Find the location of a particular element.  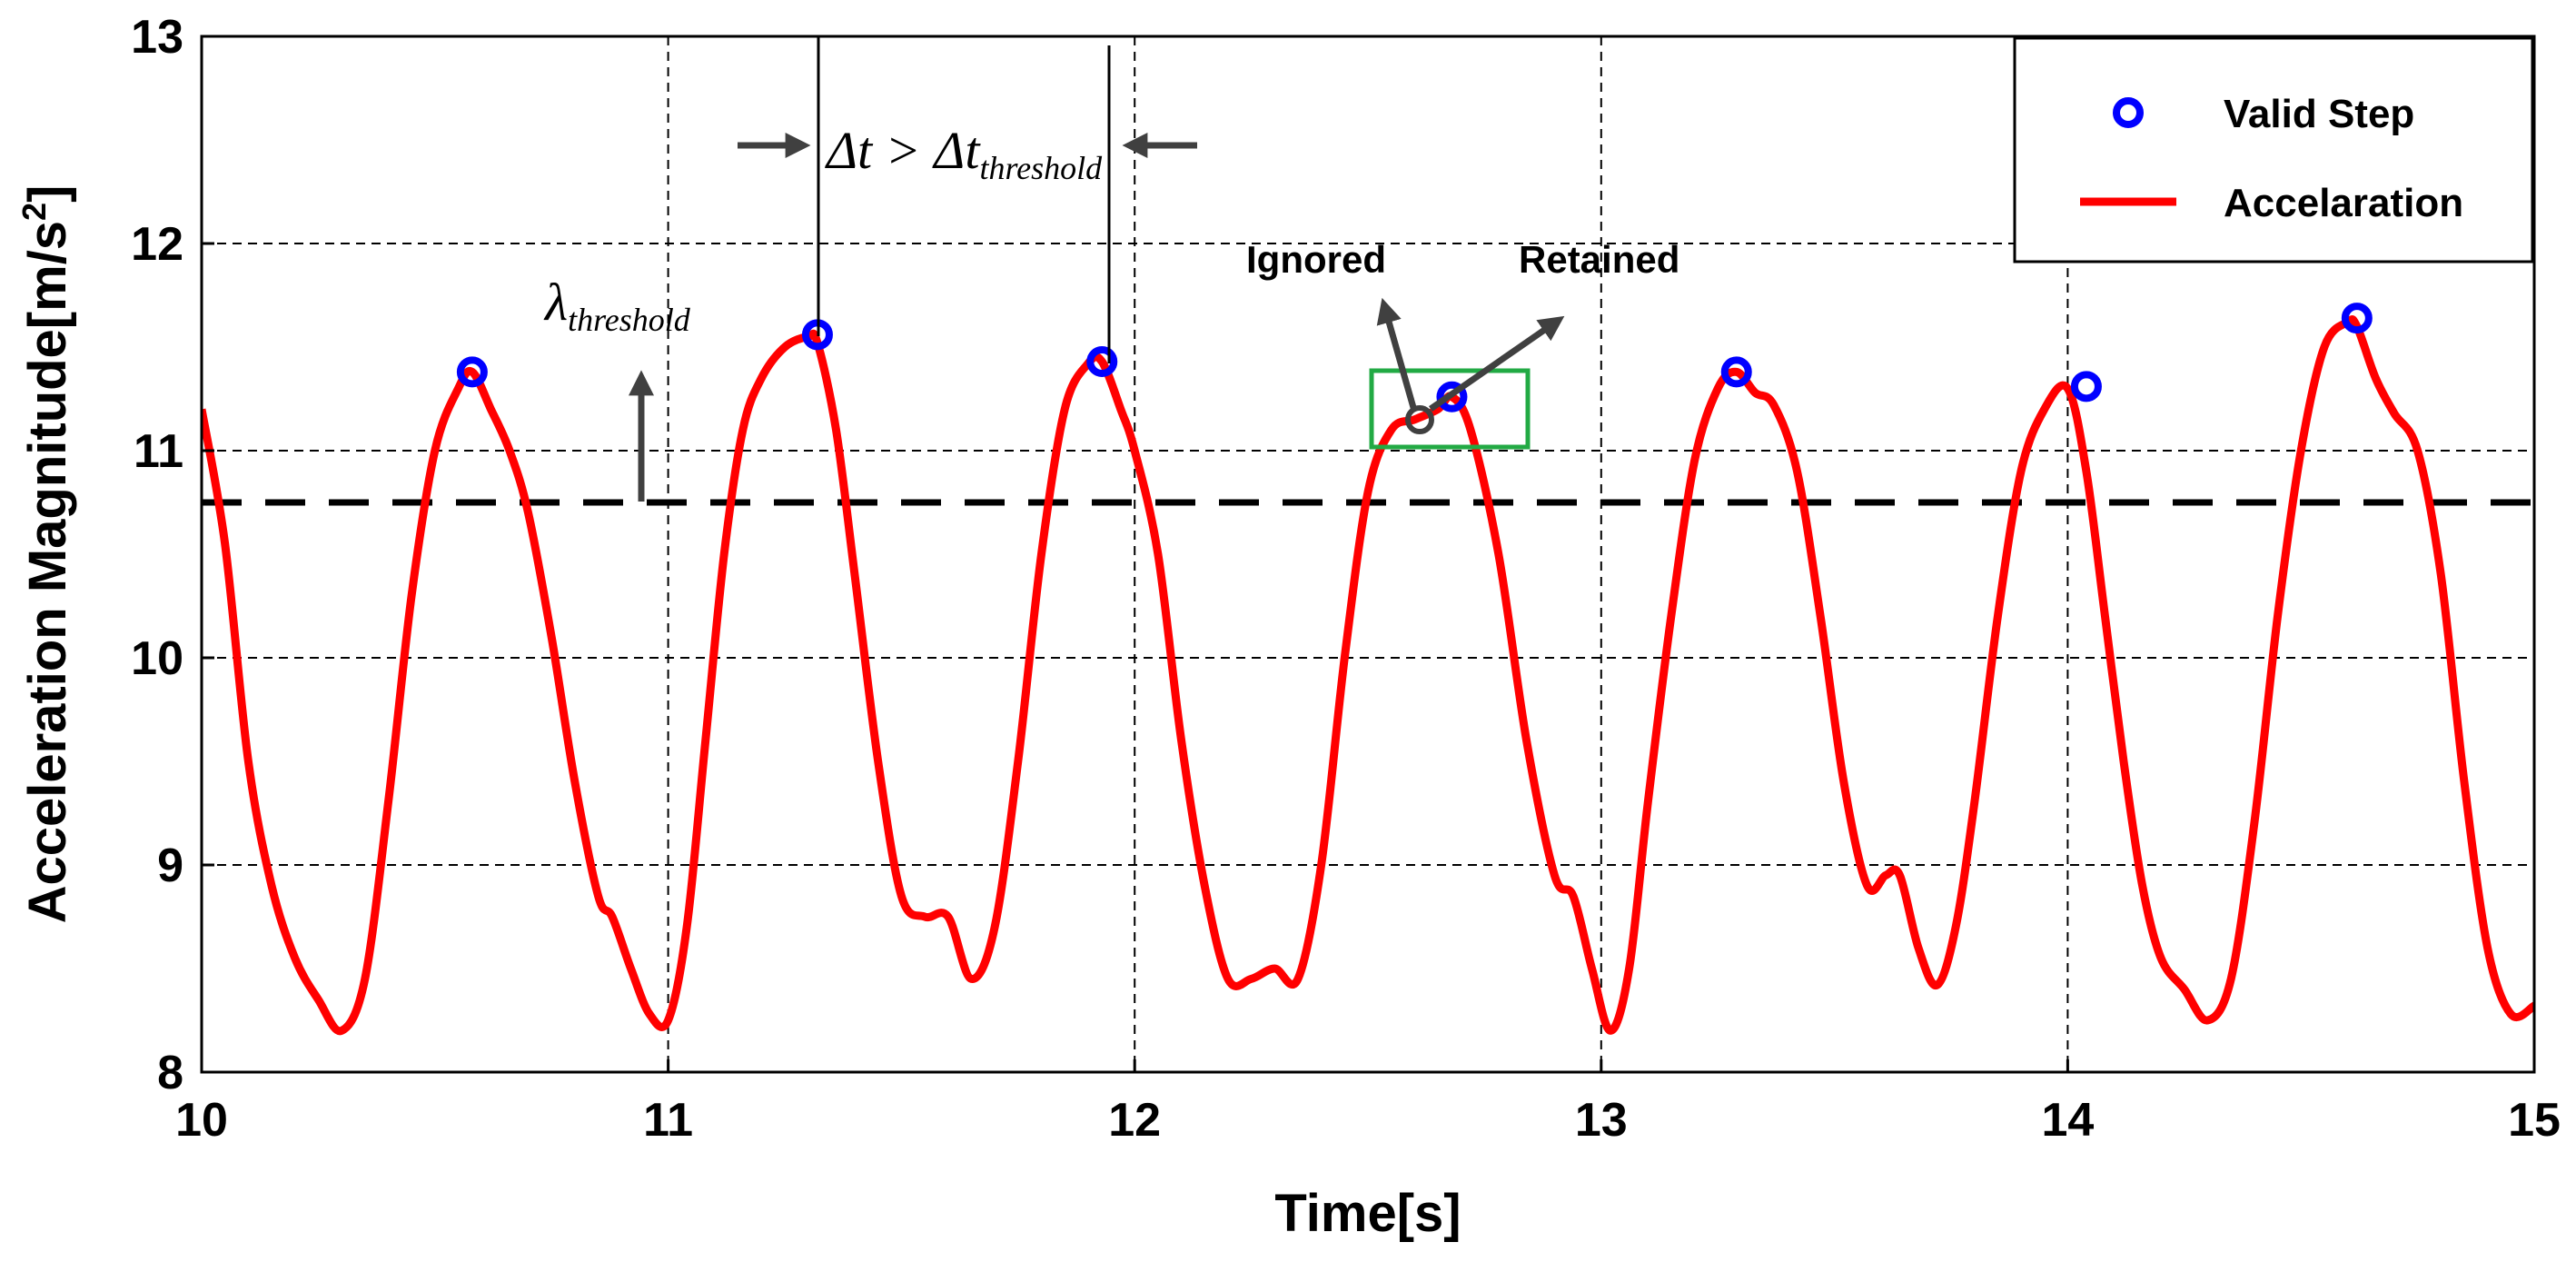

delta-t-label: Δt > Δtthreshold is located at coordinates (964, 154).